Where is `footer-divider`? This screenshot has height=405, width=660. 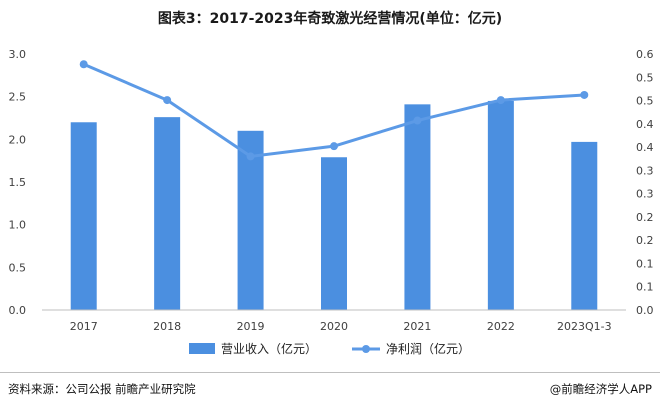
footer-divider is located at coordinates (330, 372).